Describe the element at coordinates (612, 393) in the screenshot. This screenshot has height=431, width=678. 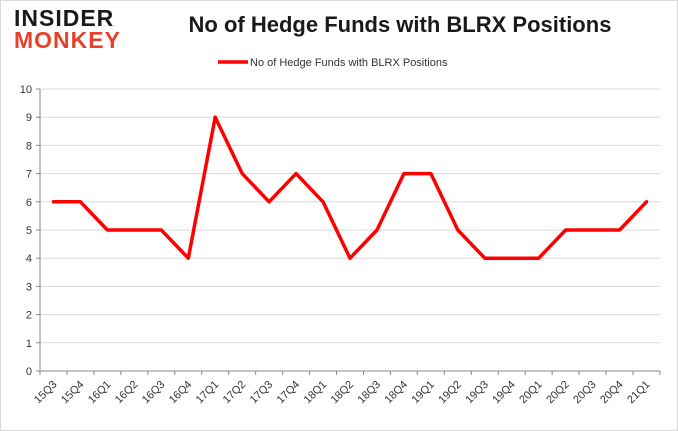
I see `x-tick-label: 20Q4` at that location.